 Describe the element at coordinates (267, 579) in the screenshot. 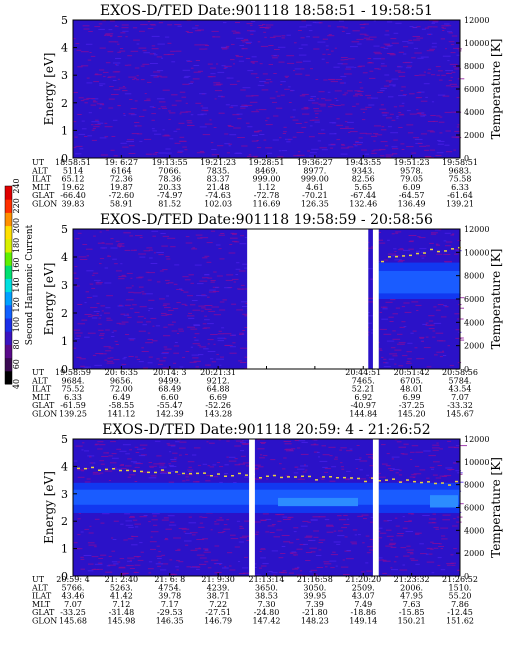

I see `table-cell: 21:13:14` at that location.